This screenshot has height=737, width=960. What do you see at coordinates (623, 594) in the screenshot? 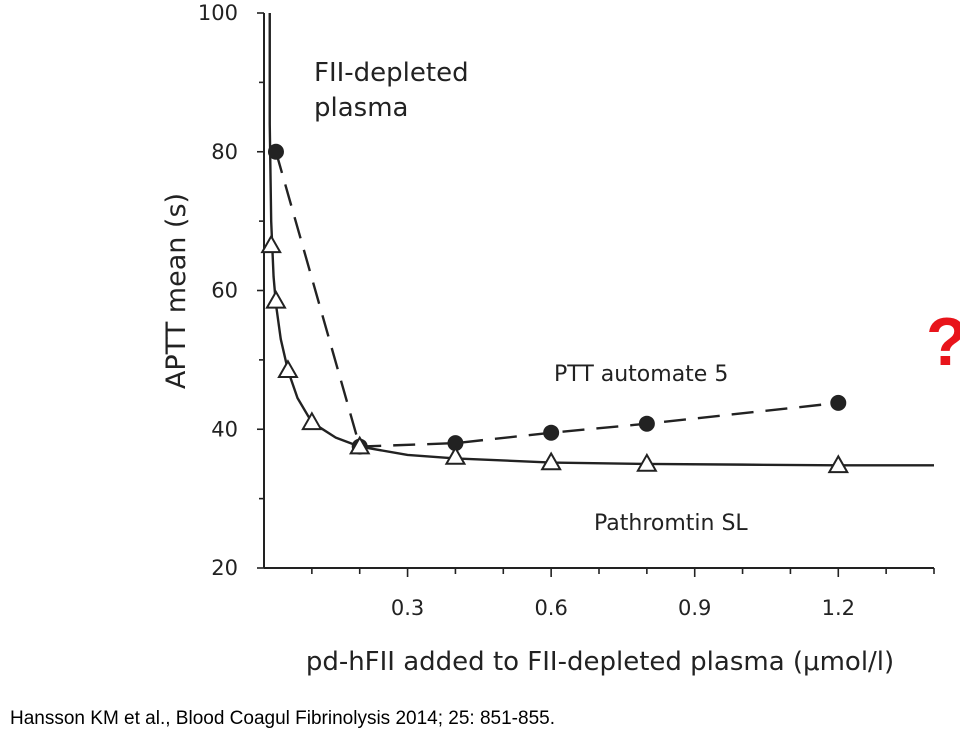
I see `x-axis-ticks: 0.3 0.6 0.9 1.2` at bounding box center [623, 594].